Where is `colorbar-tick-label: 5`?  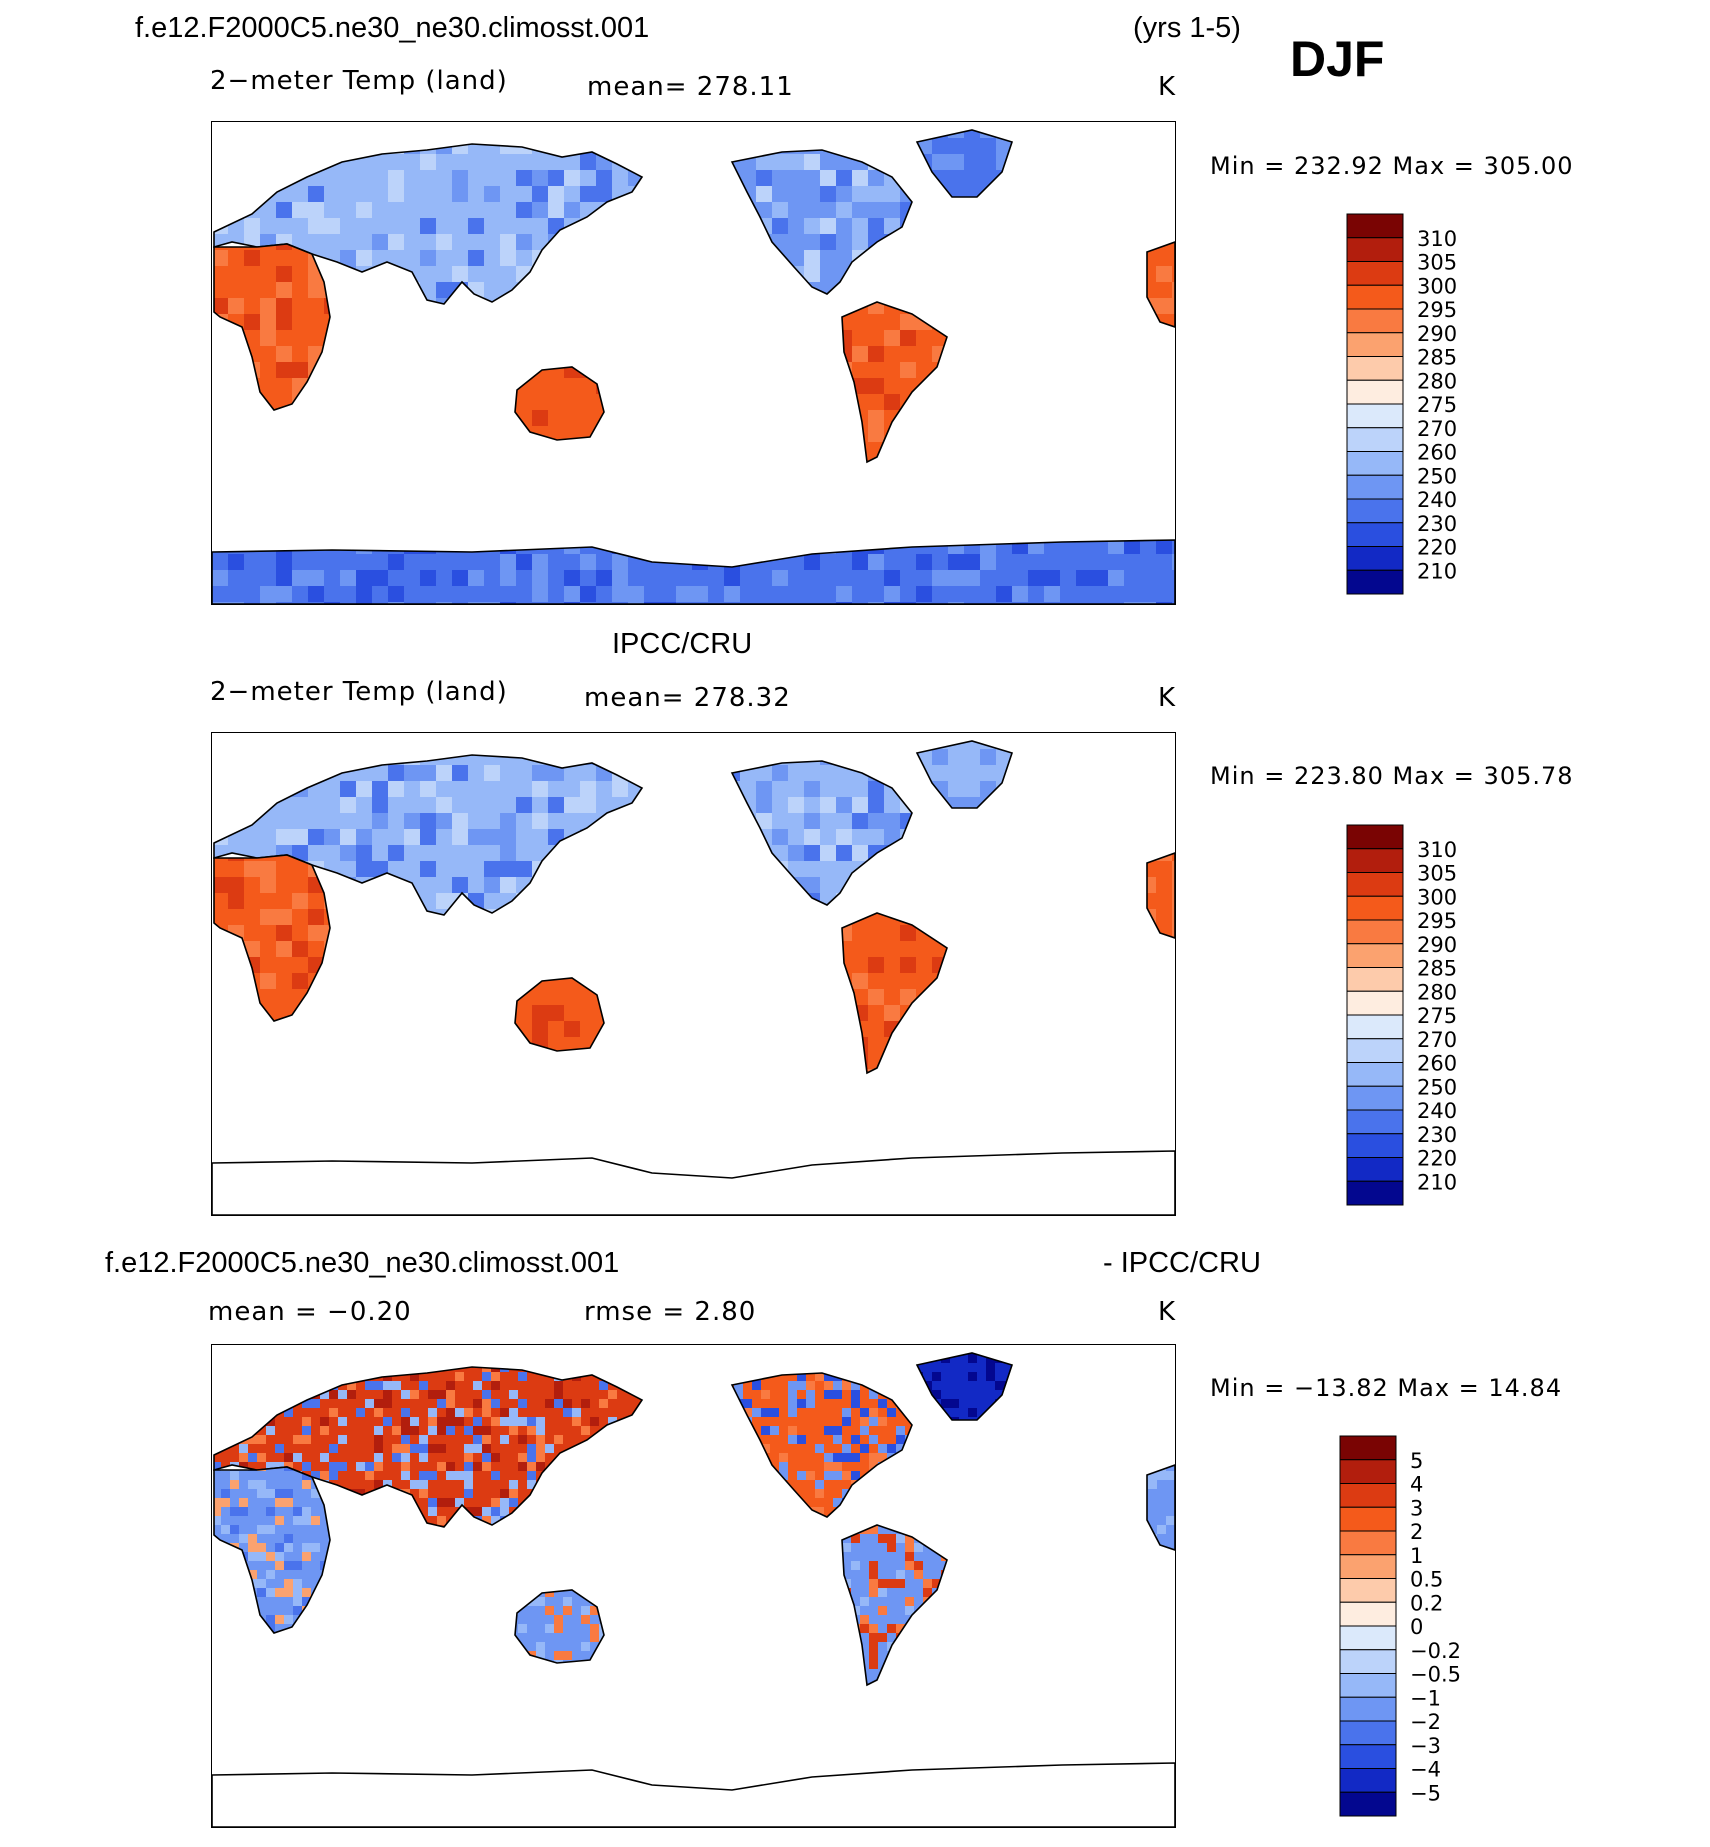 colorbar-tick-label: 5 is located at coordinates (1416, 1461).